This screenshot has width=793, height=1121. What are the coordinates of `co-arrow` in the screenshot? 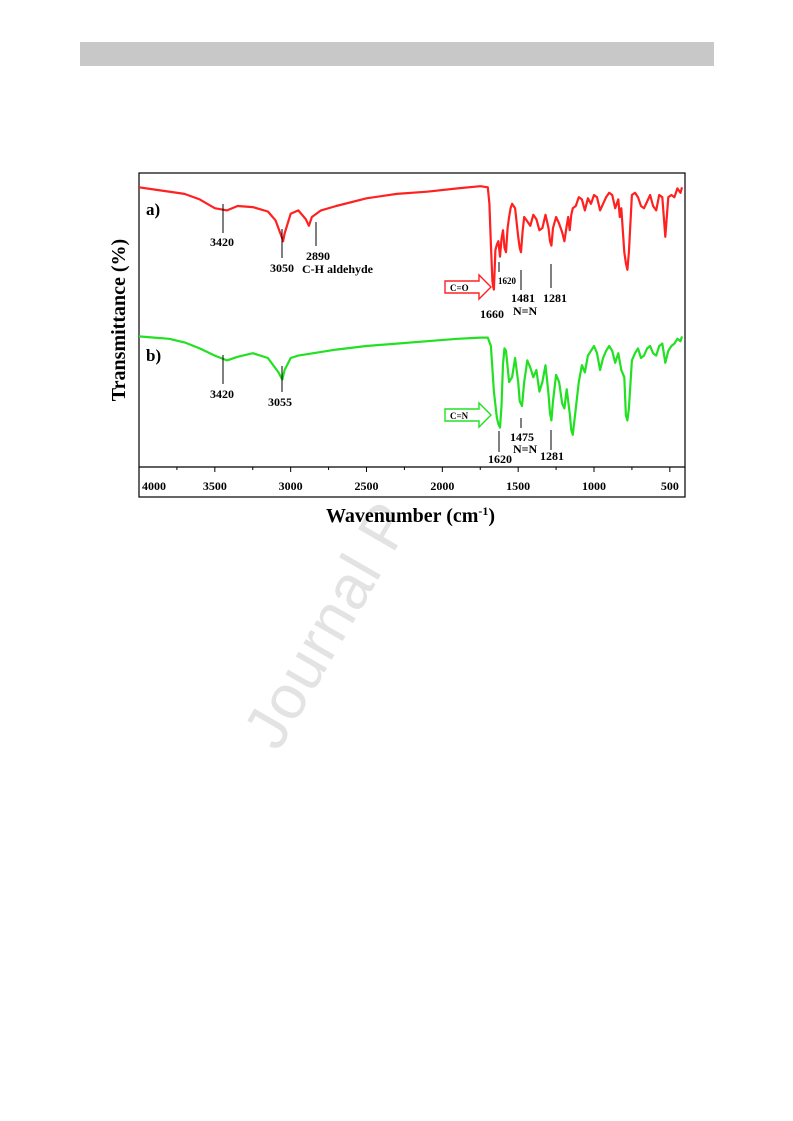 It's located at (468, 287).